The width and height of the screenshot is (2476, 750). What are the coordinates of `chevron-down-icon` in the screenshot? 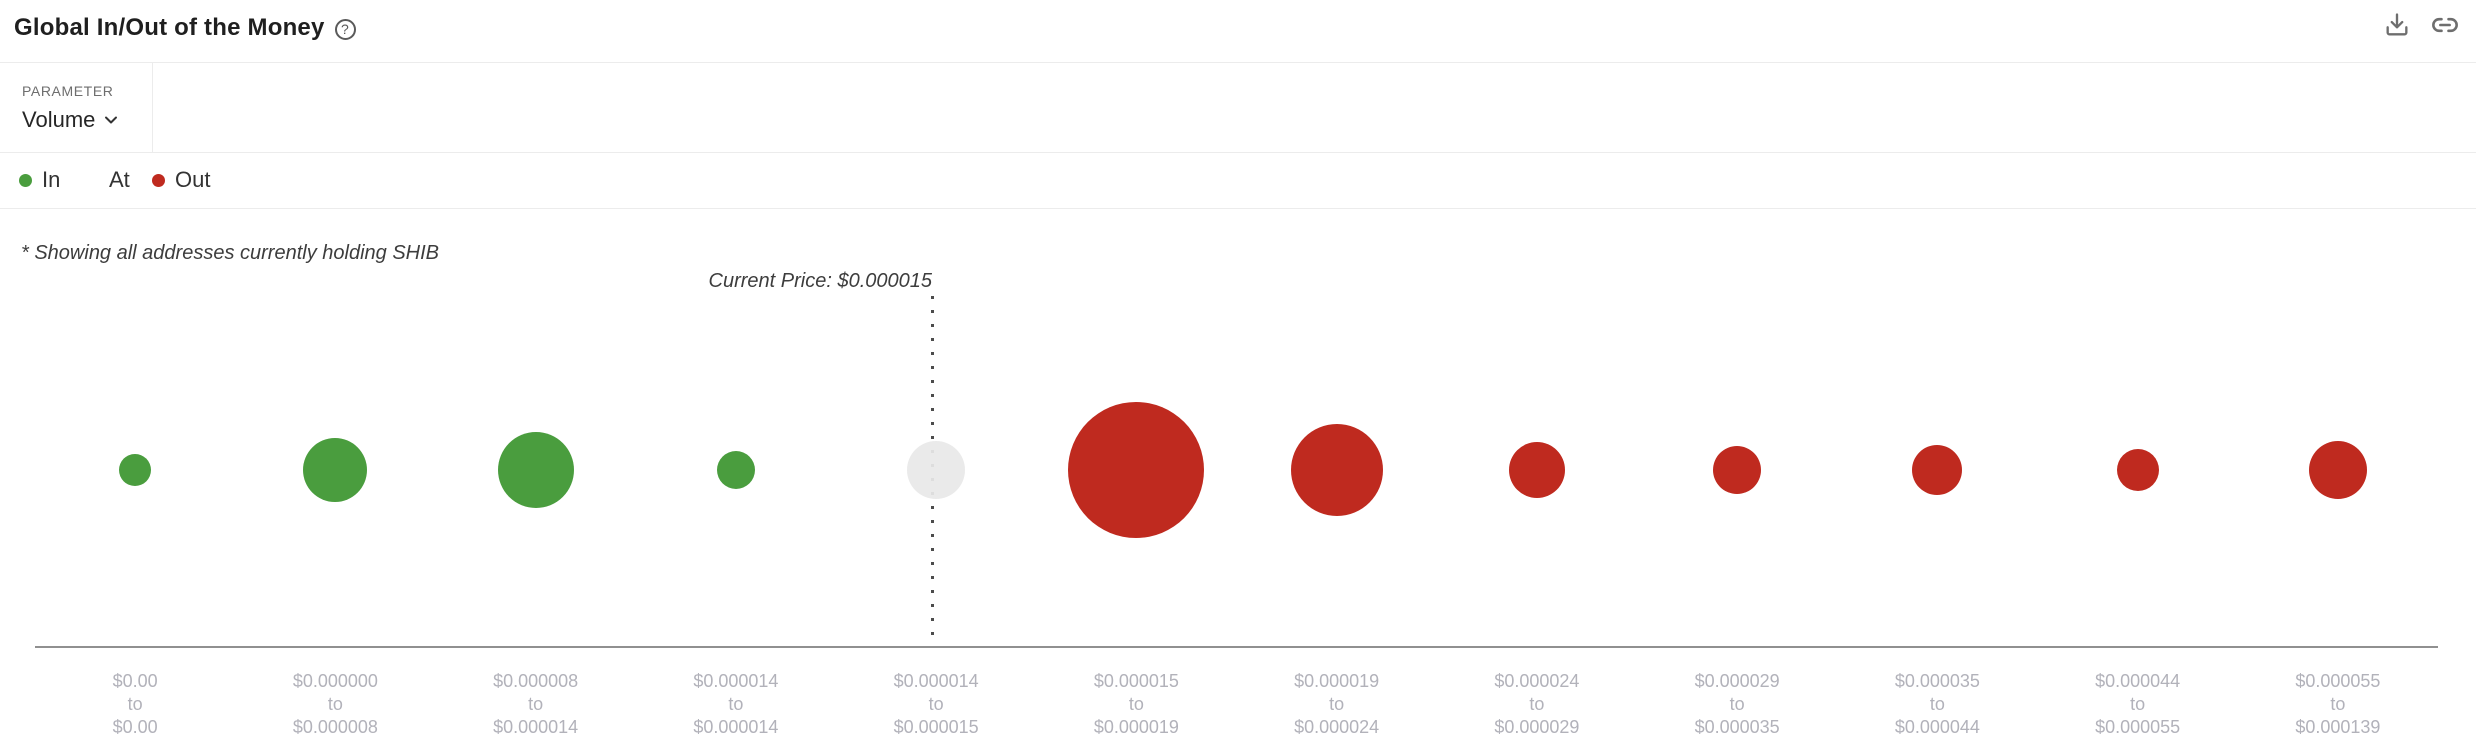 It's located at (111, 120).